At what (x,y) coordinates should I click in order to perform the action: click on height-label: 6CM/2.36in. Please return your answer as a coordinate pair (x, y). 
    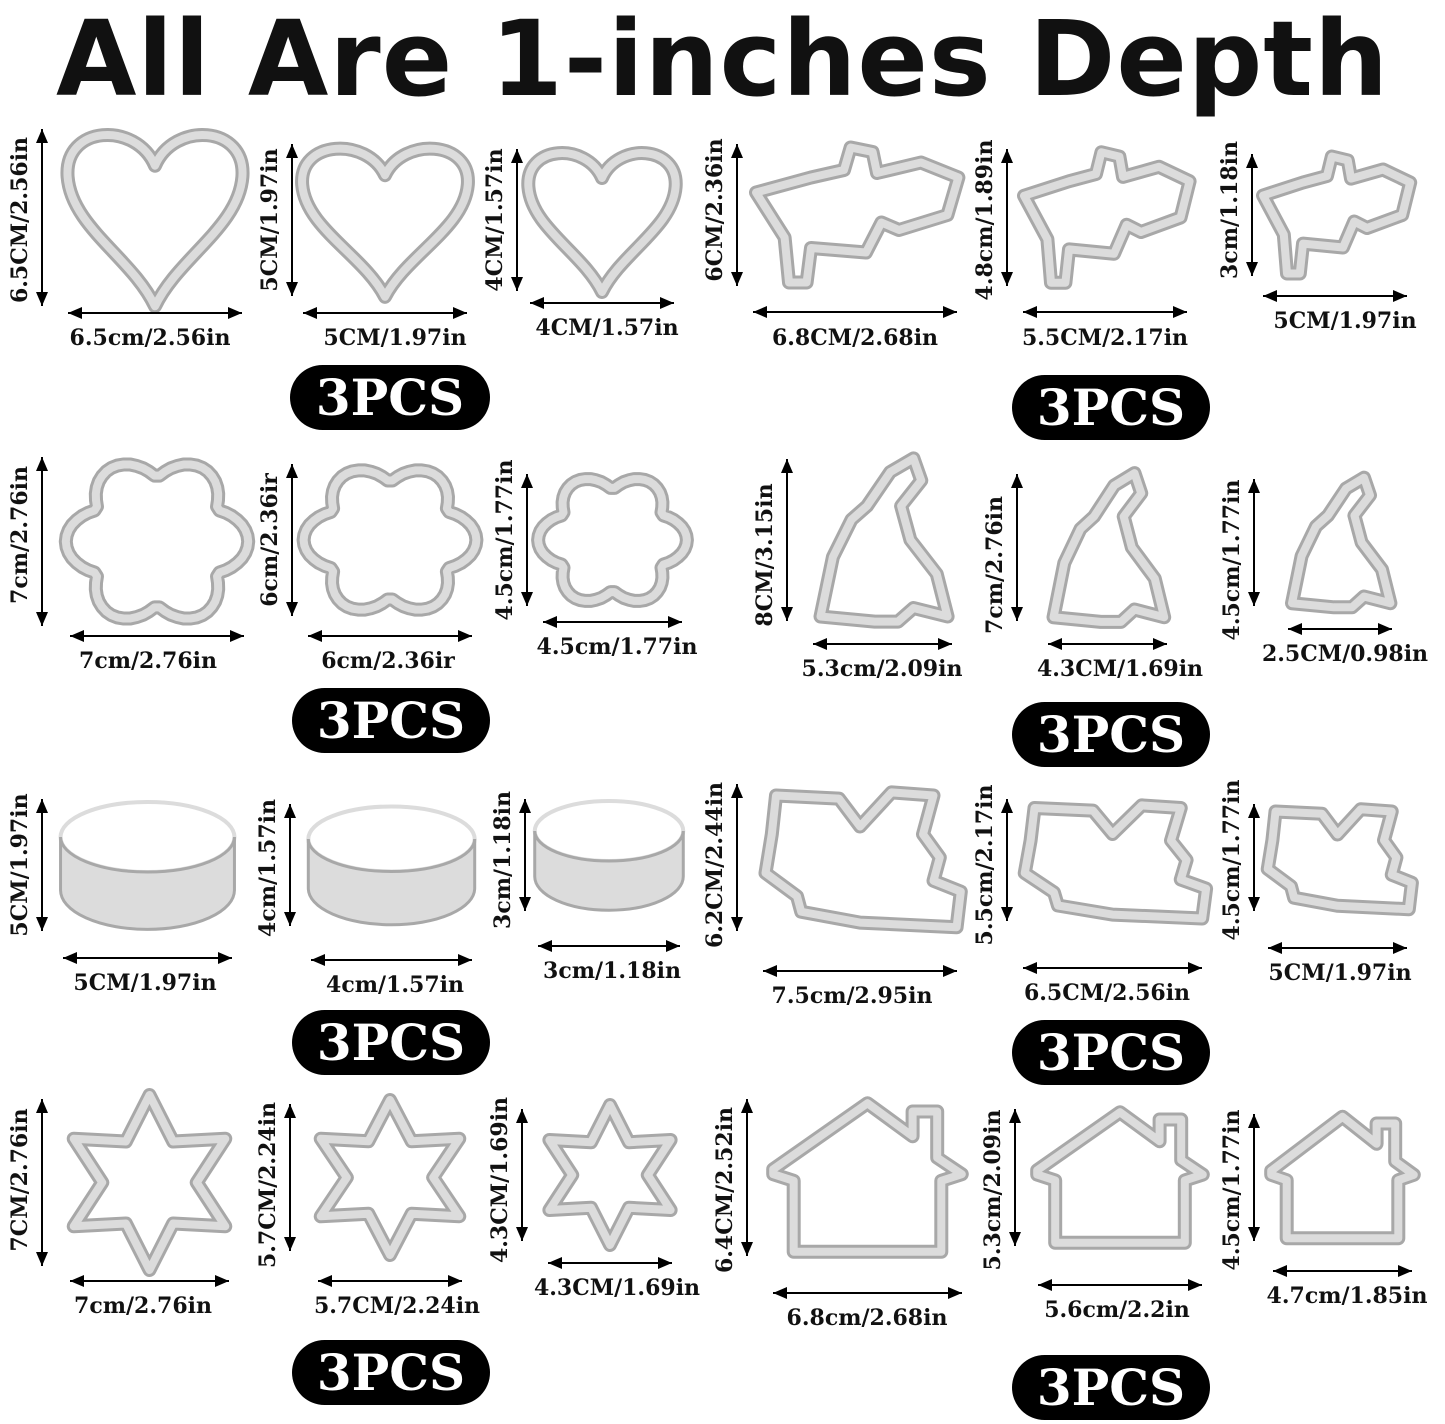
    Looking at the image, I should click on (715, 210).